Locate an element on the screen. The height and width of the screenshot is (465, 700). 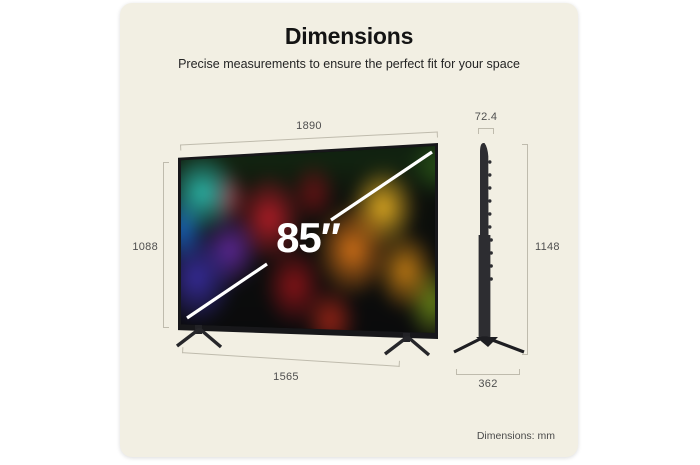
side-height-bracket is located at coordinates (525, 249).